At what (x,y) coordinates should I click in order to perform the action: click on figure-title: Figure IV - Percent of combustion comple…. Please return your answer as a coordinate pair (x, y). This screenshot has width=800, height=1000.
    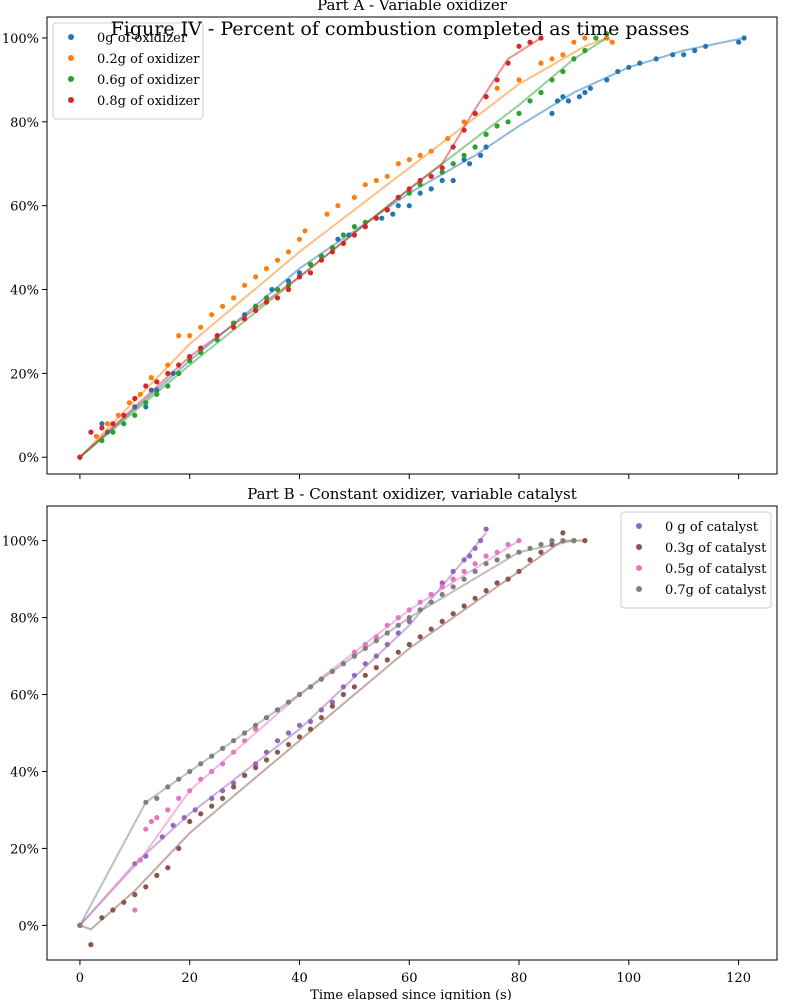
    Looking at the image, I should click on (400, 29).